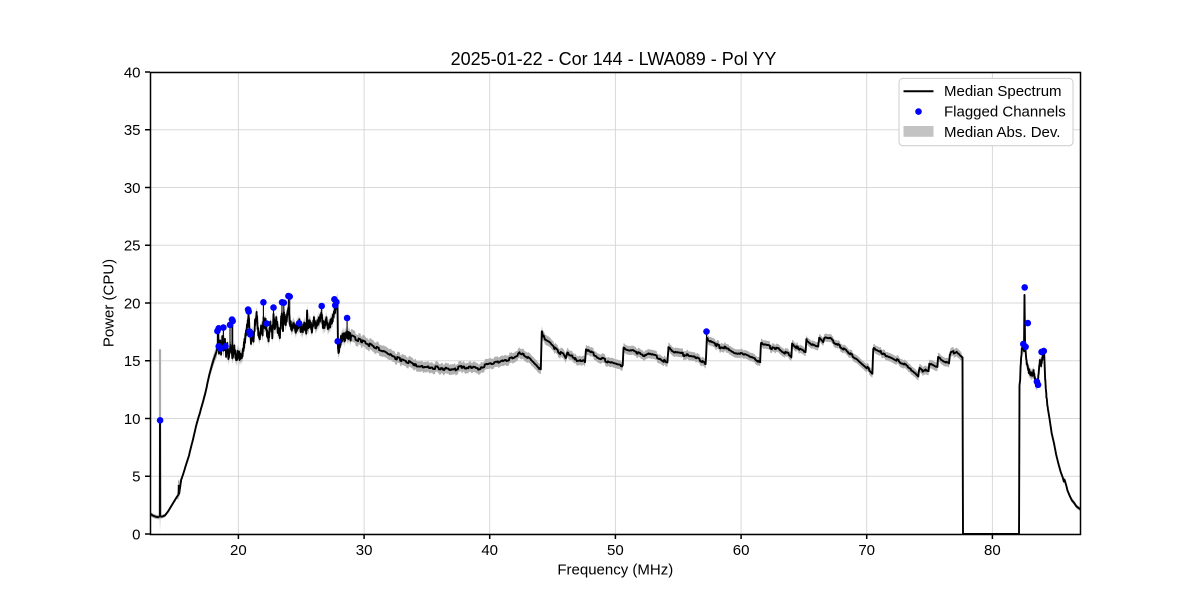 The height and width of the screenshot is (605, 1200). I want to click on svg-text: 80, so click(992, 550).